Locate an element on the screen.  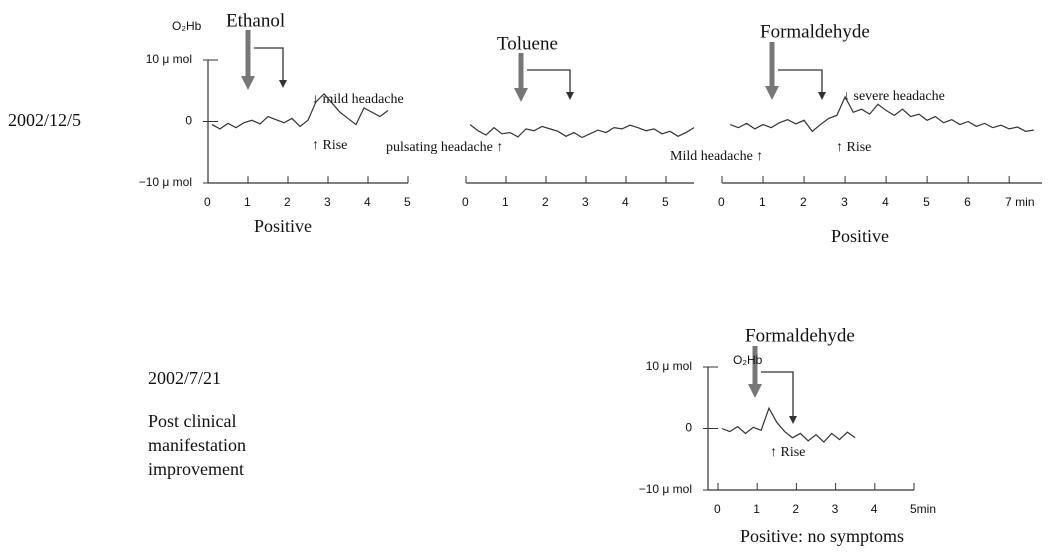
x-tick-label: 5min is located at coordinates (923, 509).